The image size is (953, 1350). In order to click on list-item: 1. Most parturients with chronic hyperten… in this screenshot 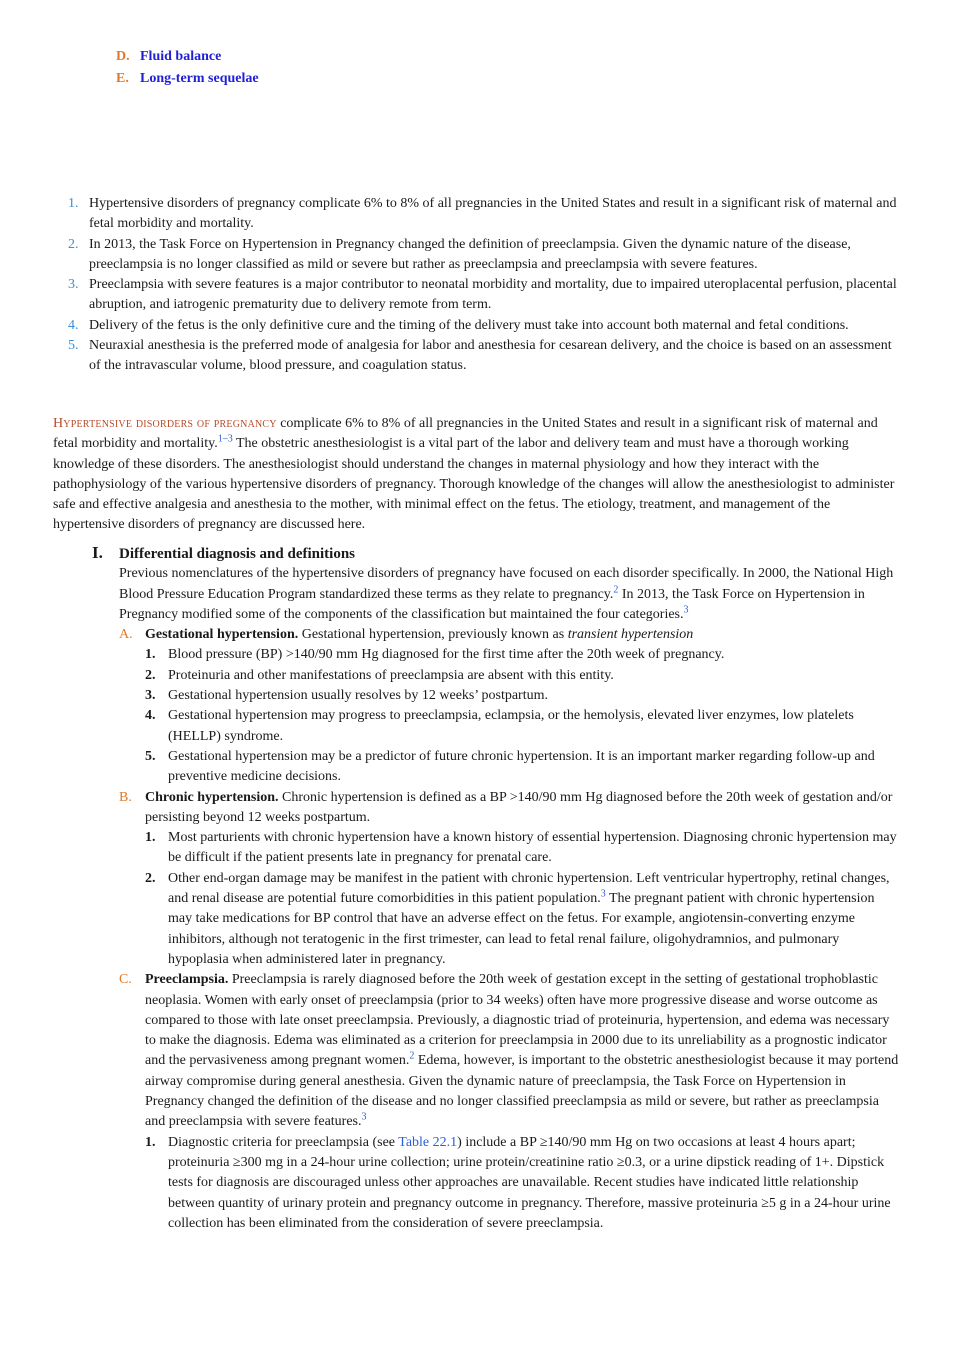, I will do `click(521, 848)`.